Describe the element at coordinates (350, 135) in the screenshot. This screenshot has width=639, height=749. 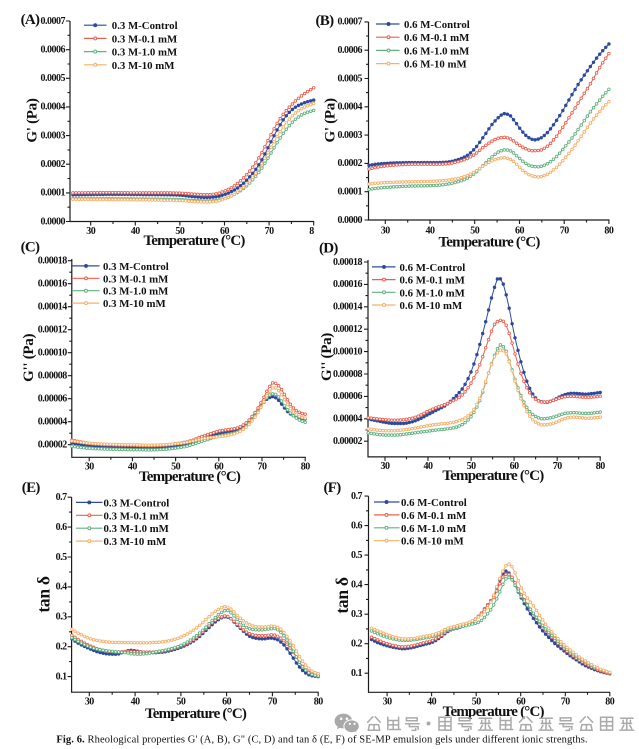
I see `svg-text: 0.0003` at that location.